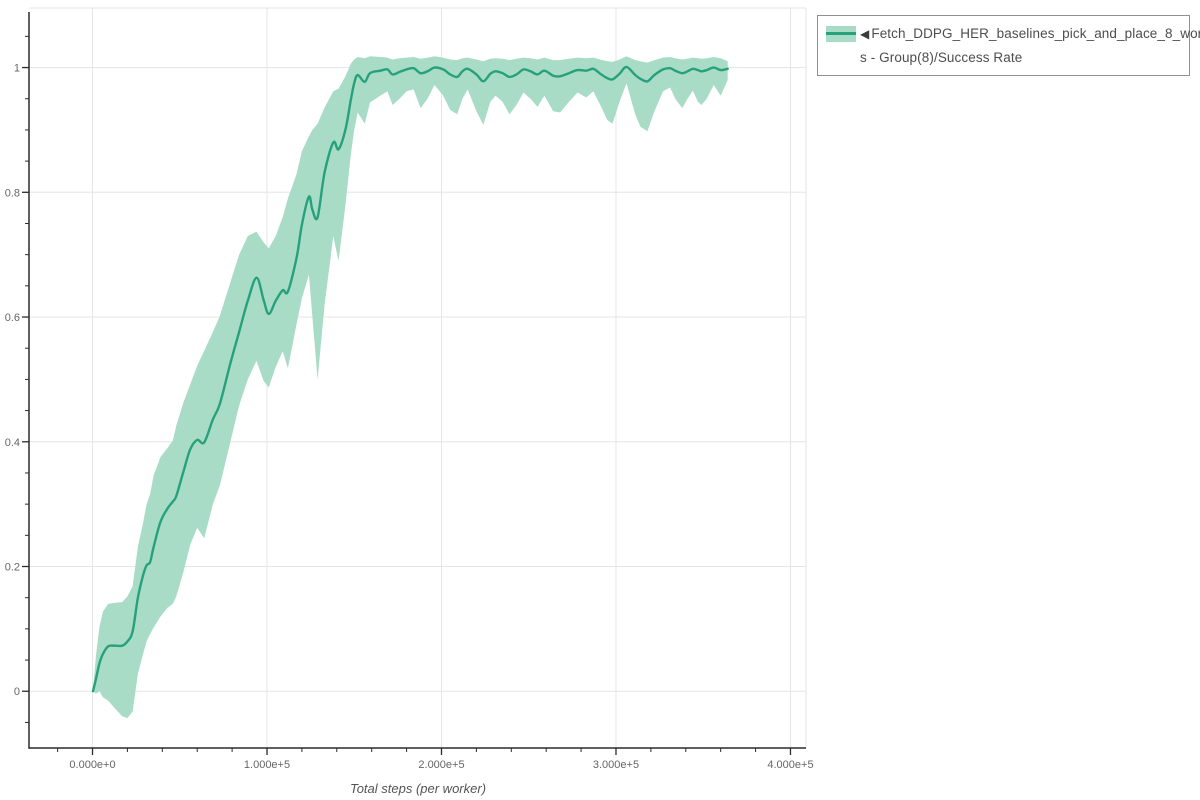 This screenshot has width=1200, height=800. What do you see at coordinates (267, 765) in the screenshot?
I see `x-tick-label: 1.000e+5` at bounding box center [267, 765].